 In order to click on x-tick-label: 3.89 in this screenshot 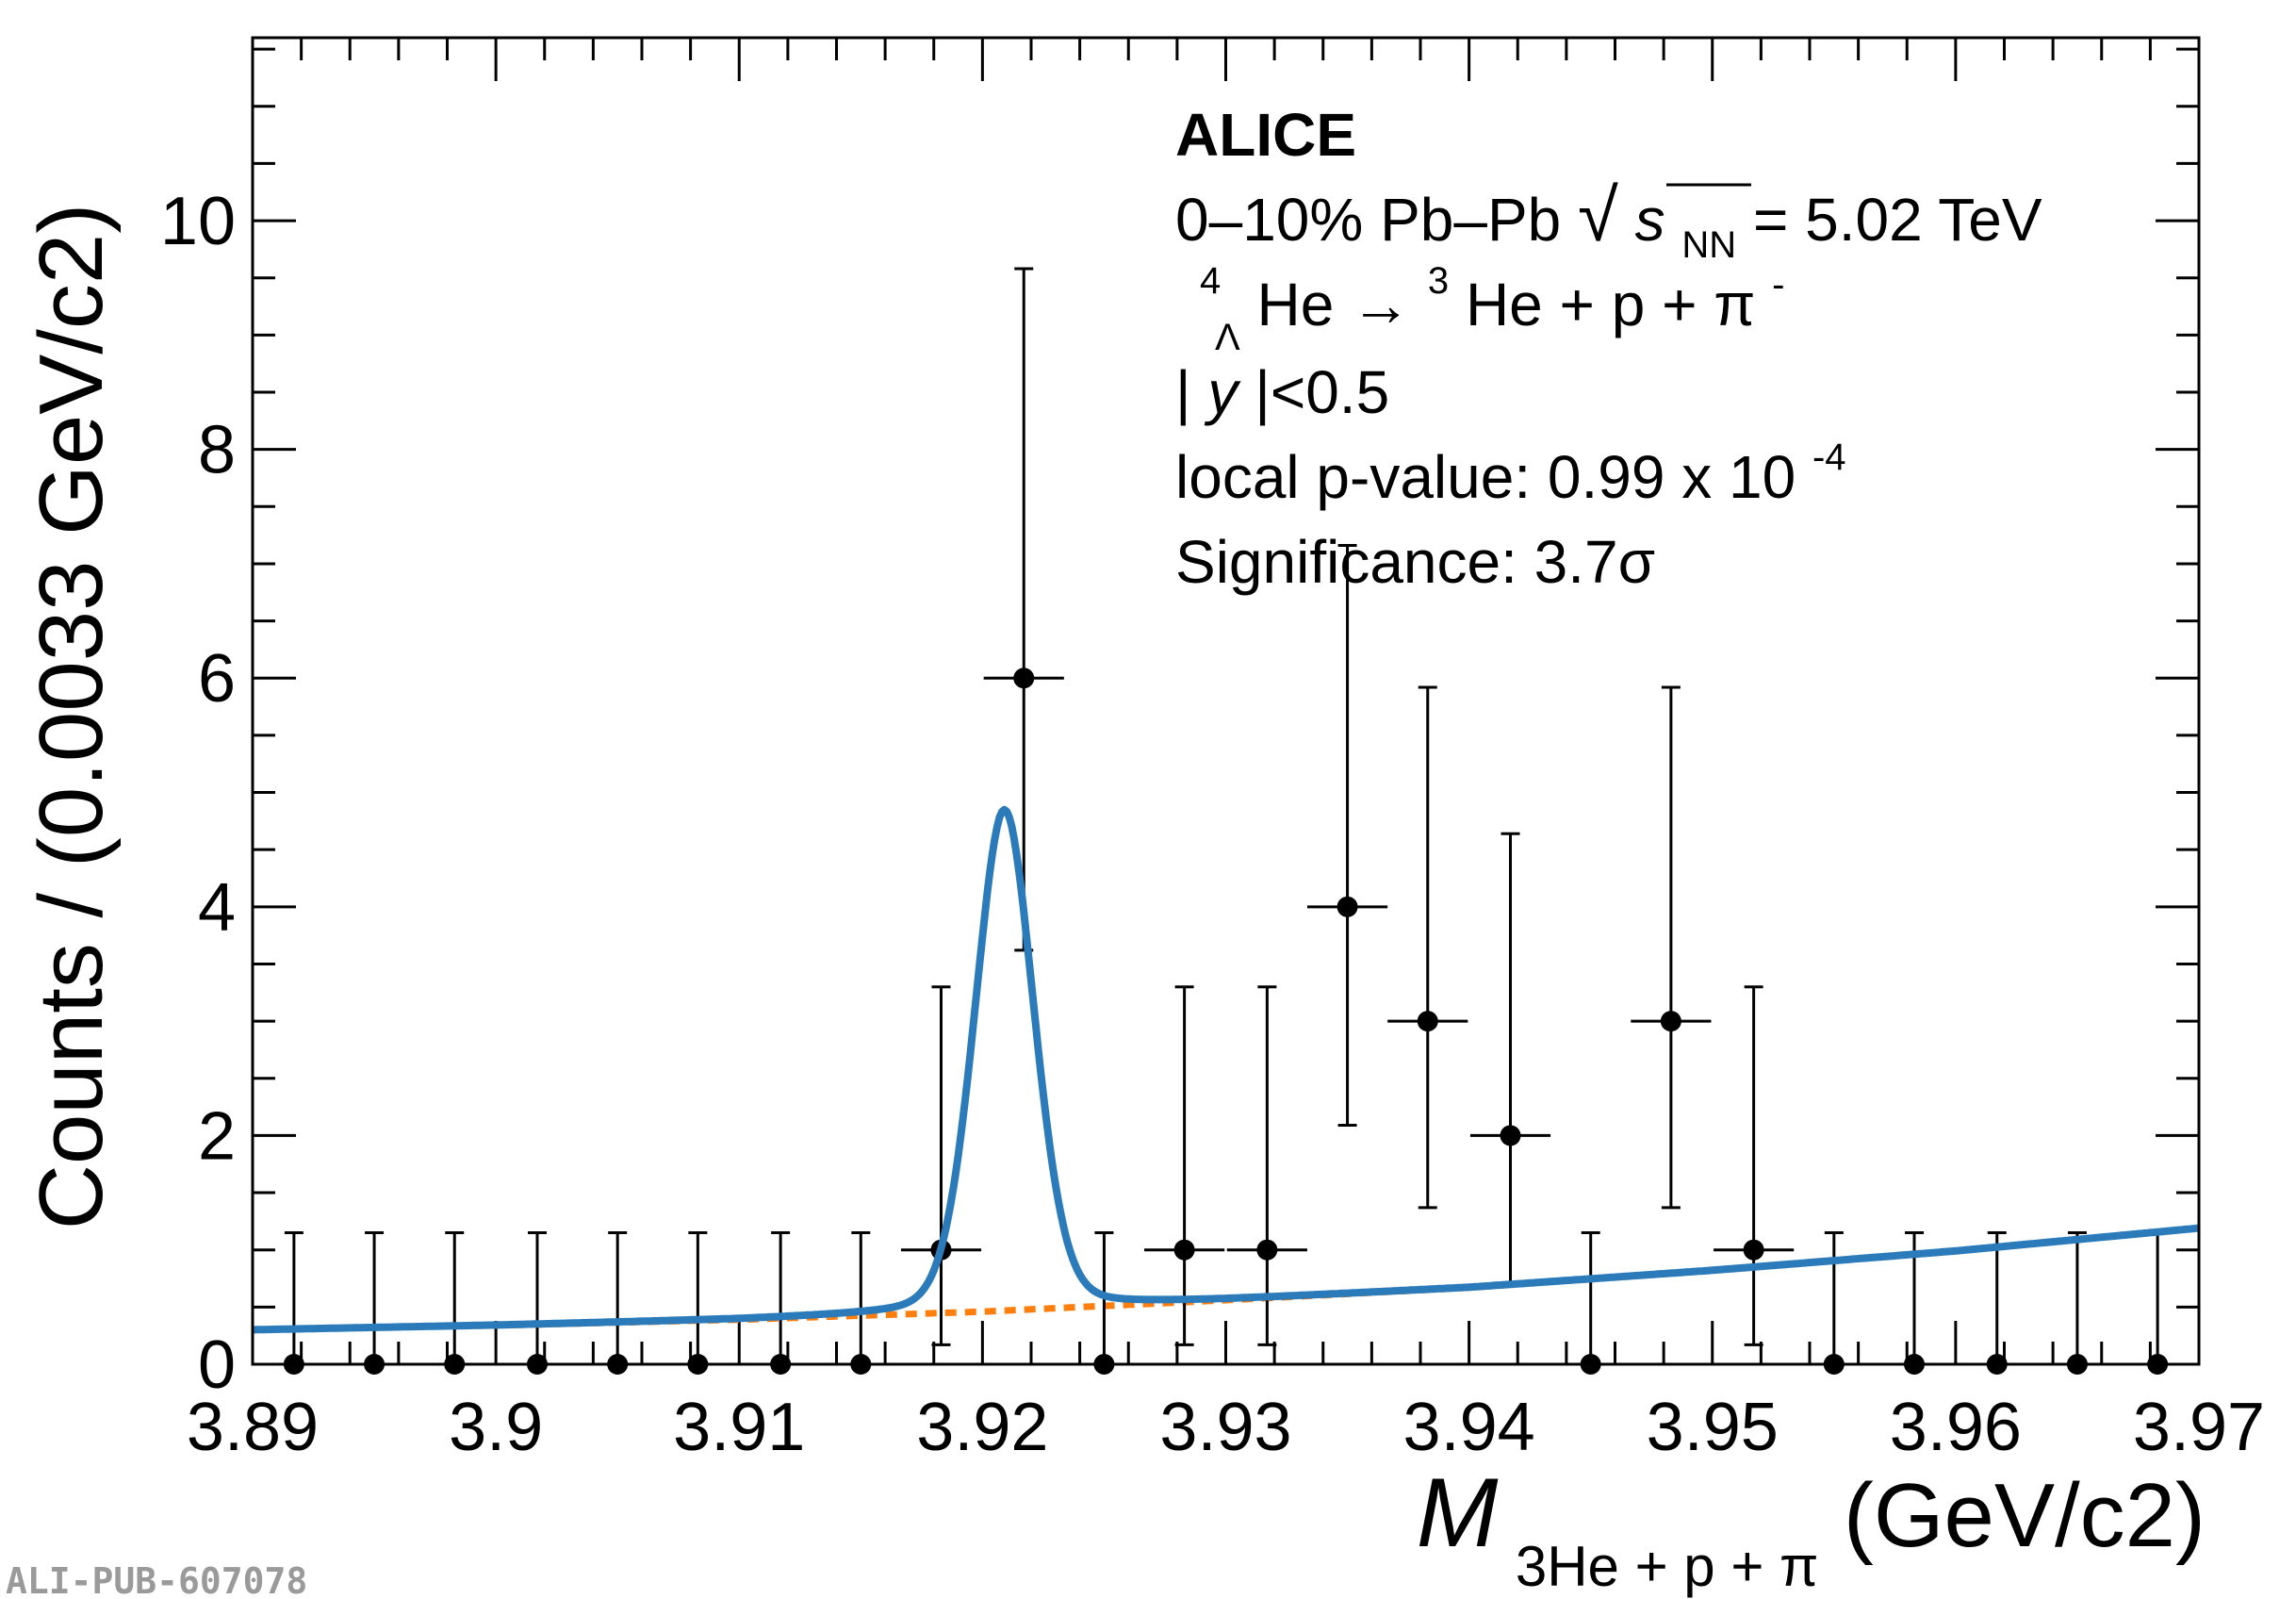, I will do `click(253, 1427)`.